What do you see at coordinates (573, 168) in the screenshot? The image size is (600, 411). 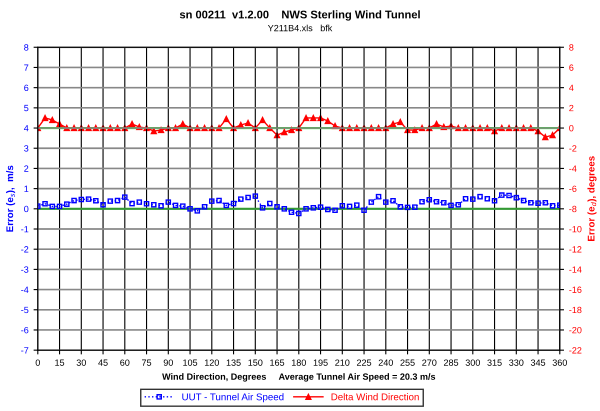 I see `y2-tick-label: -4` at bounding box center [573, 168].